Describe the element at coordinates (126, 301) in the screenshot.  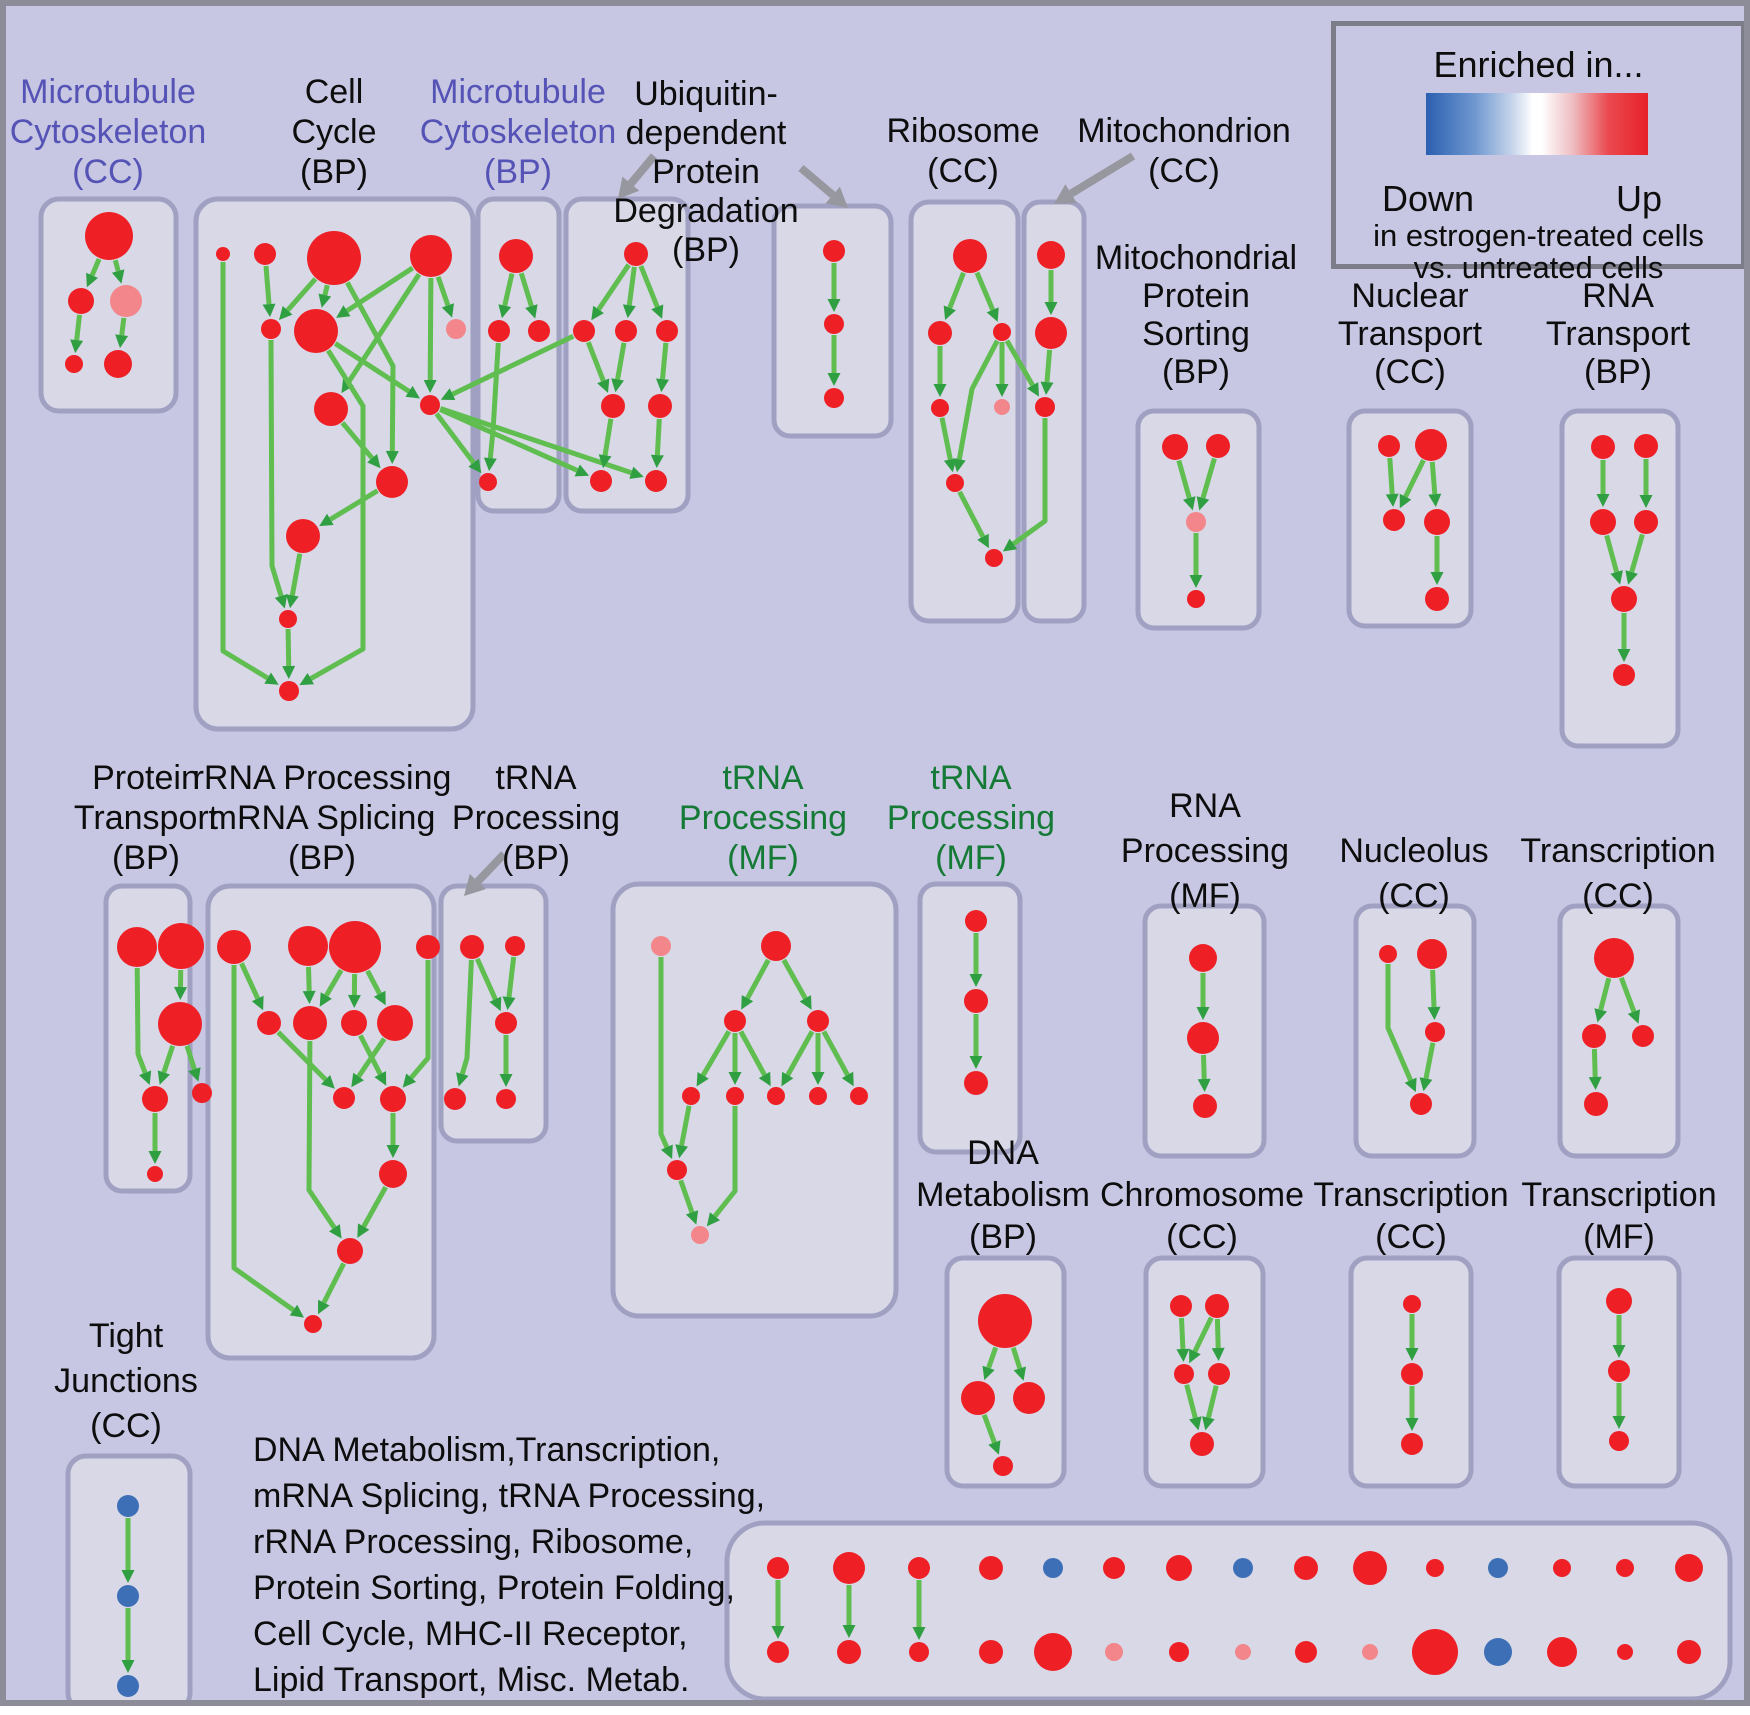
I see `node-mtcc-C` at that location.